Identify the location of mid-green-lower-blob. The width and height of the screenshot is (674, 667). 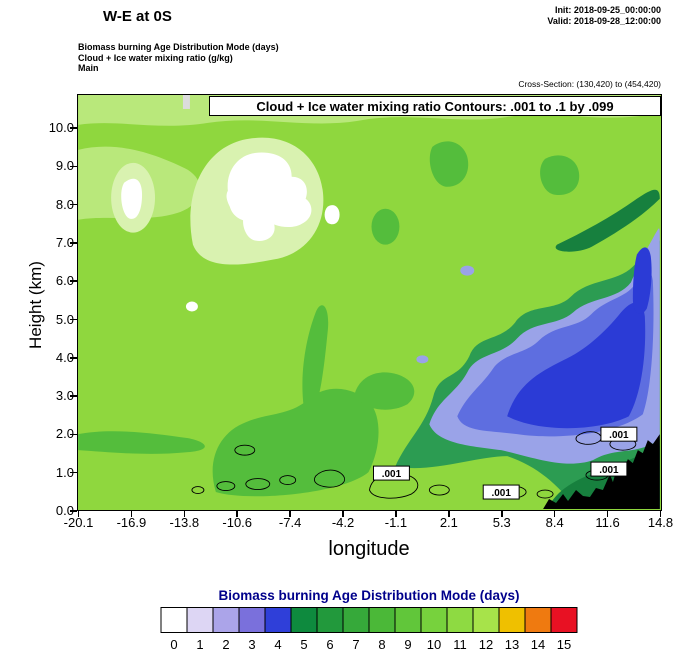
(295, 442).